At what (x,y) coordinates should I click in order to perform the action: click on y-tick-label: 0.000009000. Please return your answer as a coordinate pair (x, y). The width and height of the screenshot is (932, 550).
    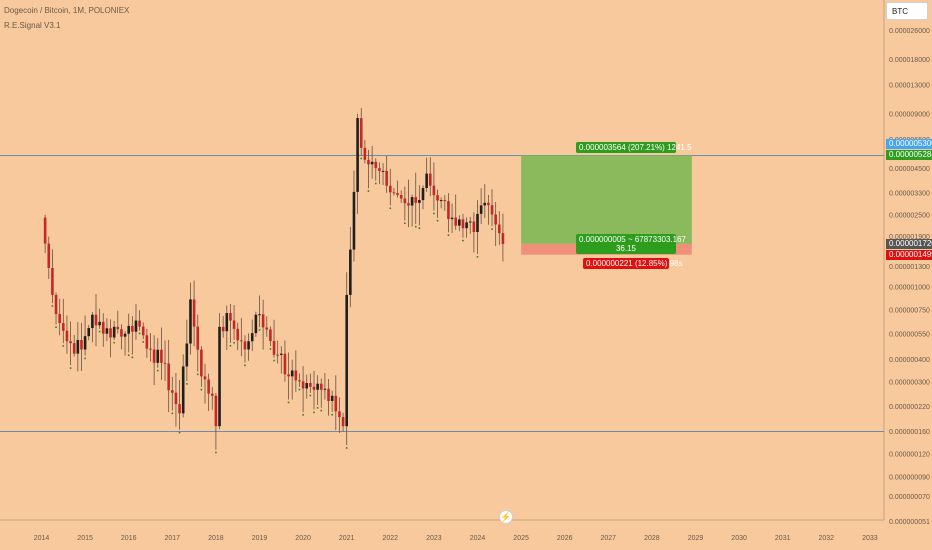
    Looking at the image, I should click on (909, 115).